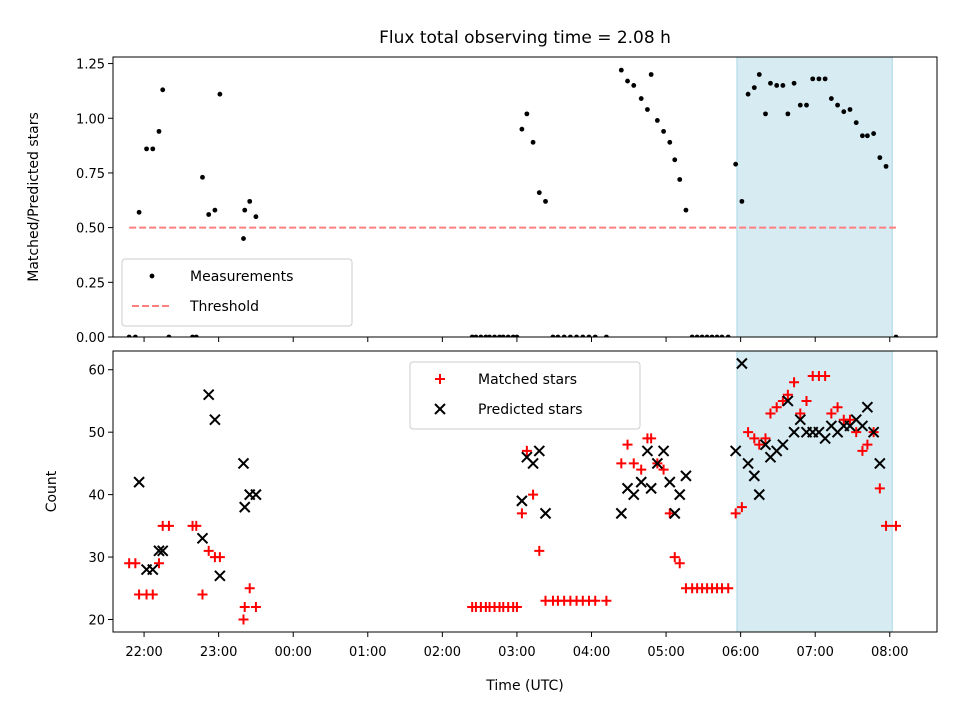  Describe the element at coordinates (90, 229) in the screenshot. I see `y-tick-label: 0.50` at that location.